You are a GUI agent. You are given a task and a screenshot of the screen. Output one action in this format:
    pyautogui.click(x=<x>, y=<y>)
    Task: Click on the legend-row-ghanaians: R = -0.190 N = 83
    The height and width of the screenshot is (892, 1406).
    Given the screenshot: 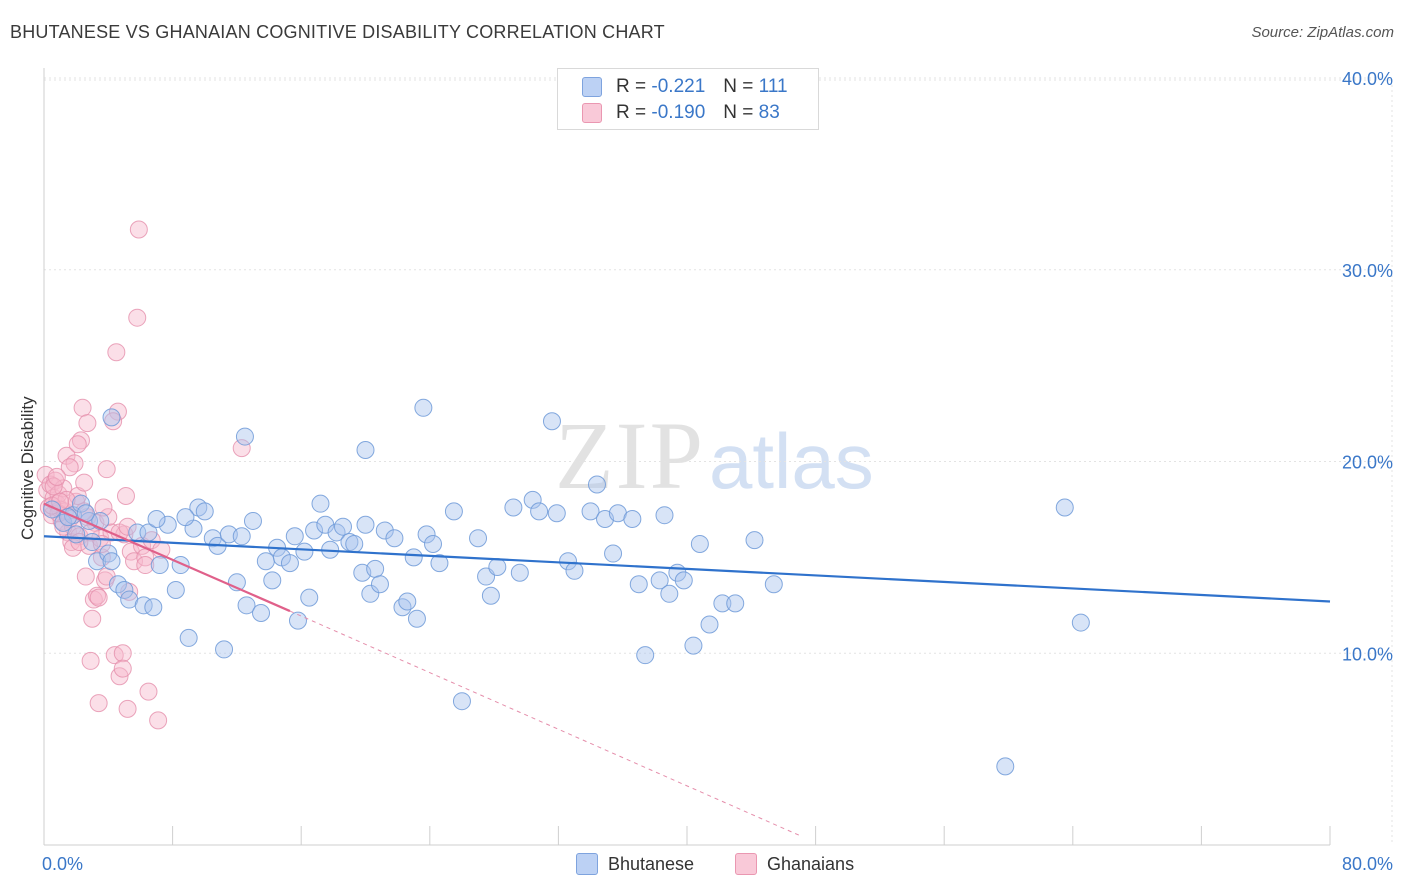 What is the action you would take?
    pyautogui.click(x=681, y=113)
    